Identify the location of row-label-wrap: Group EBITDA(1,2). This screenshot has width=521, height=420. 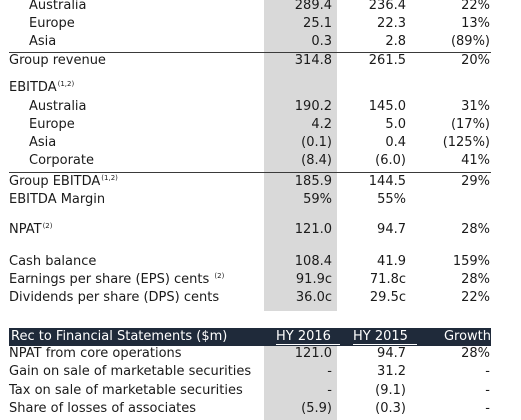
(63, 182).